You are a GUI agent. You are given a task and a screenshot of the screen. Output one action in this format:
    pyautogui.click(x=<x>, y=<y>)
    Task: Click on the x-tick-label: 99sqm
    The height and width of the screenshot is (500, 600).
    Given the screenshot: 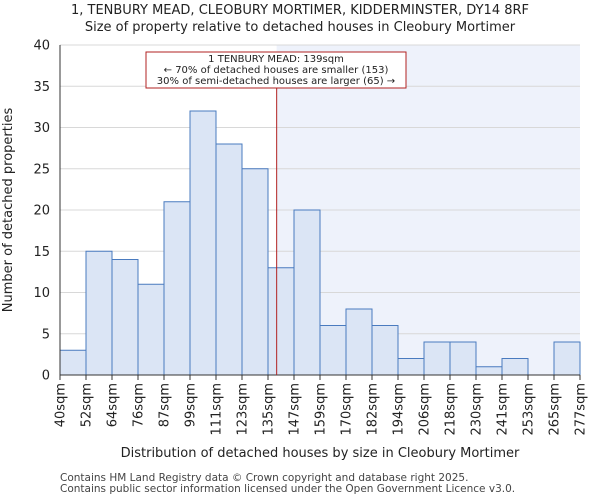 What is the action you would take?
    pyautogui.click(x=191, y=405)
    